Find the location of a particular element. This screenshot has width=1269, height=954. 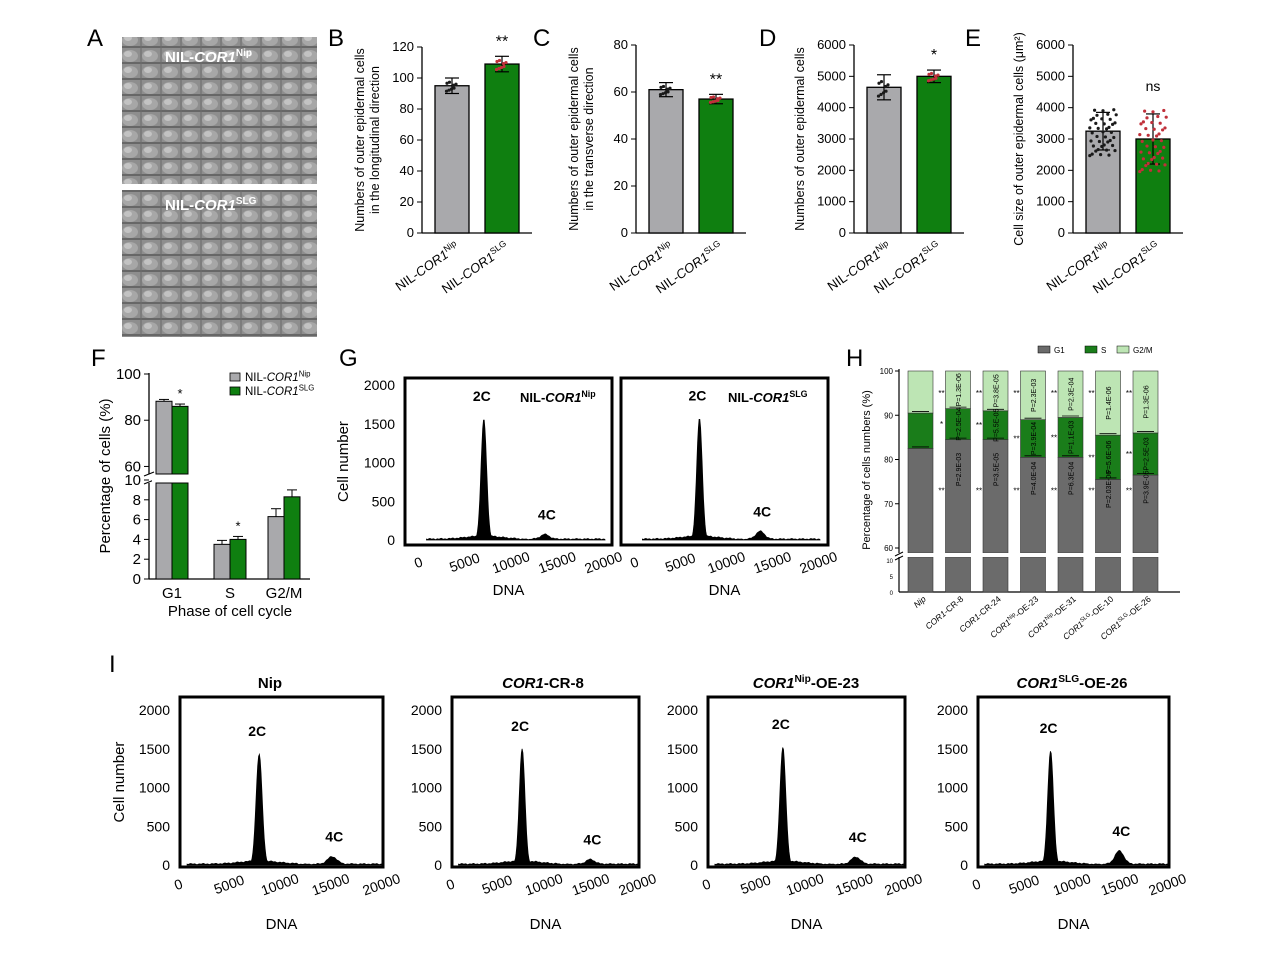

peak-label-2c: 2C is located at coordinates (482, 396).